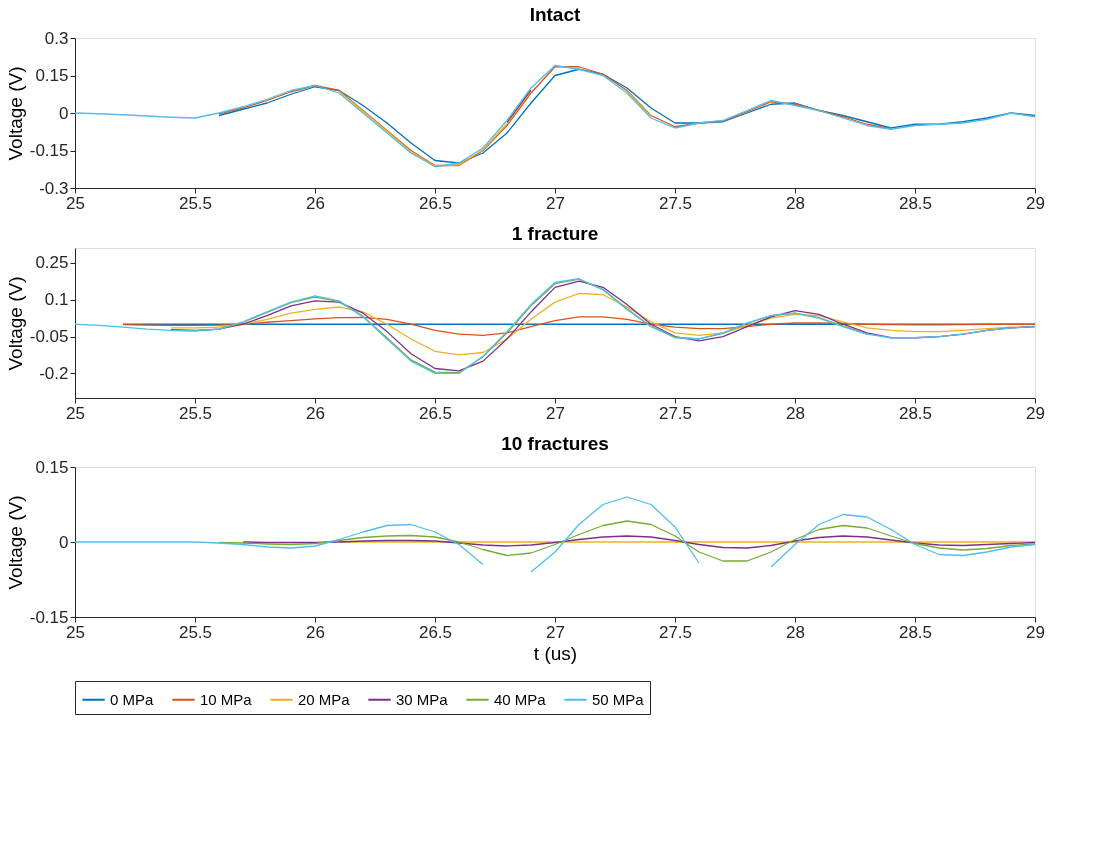 The height and width of the screenshot is (845, 1107). Describe the element at coordinates (422, 699) in the screenshot. I see `legend-label: 30 MPa` at that location.